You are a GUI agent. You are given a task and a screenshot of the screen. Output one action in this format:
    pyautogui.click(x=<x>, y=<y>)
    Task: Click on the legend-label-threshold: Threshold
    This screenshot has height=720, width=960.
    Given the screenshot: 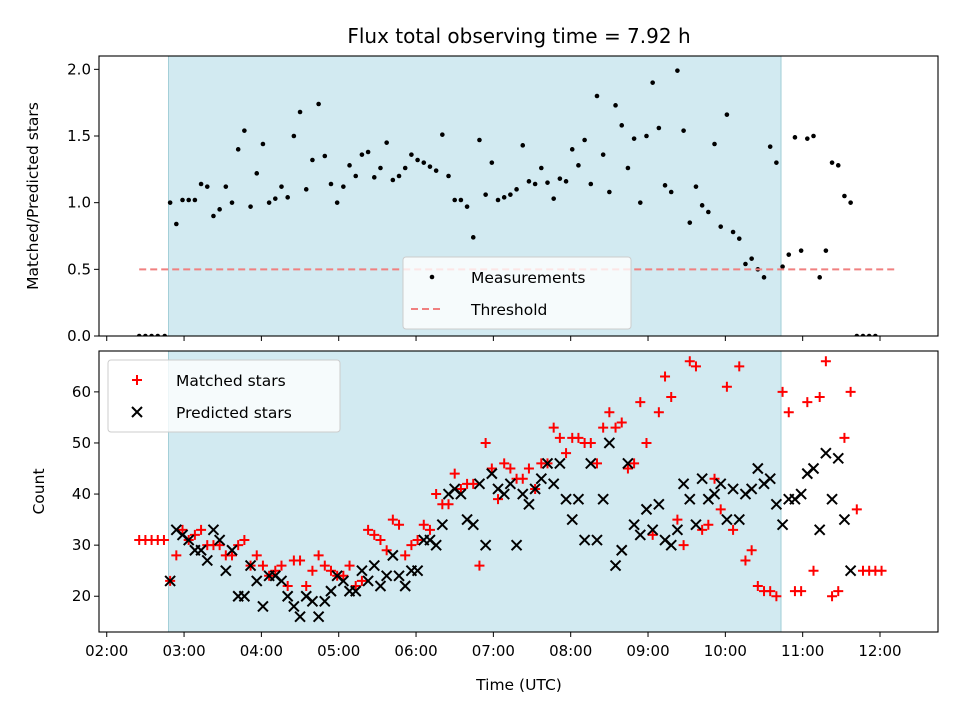 What is the action you would take?
    pyautogui.click(x=508, y=310)
    